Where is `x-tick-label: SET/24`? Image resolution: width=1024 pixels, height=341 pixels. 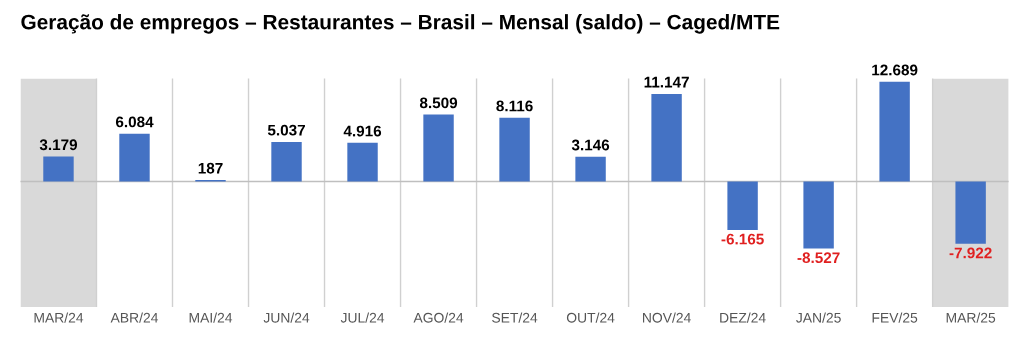 x-tick-label: SET/24 is located at coordinates (515, 317).